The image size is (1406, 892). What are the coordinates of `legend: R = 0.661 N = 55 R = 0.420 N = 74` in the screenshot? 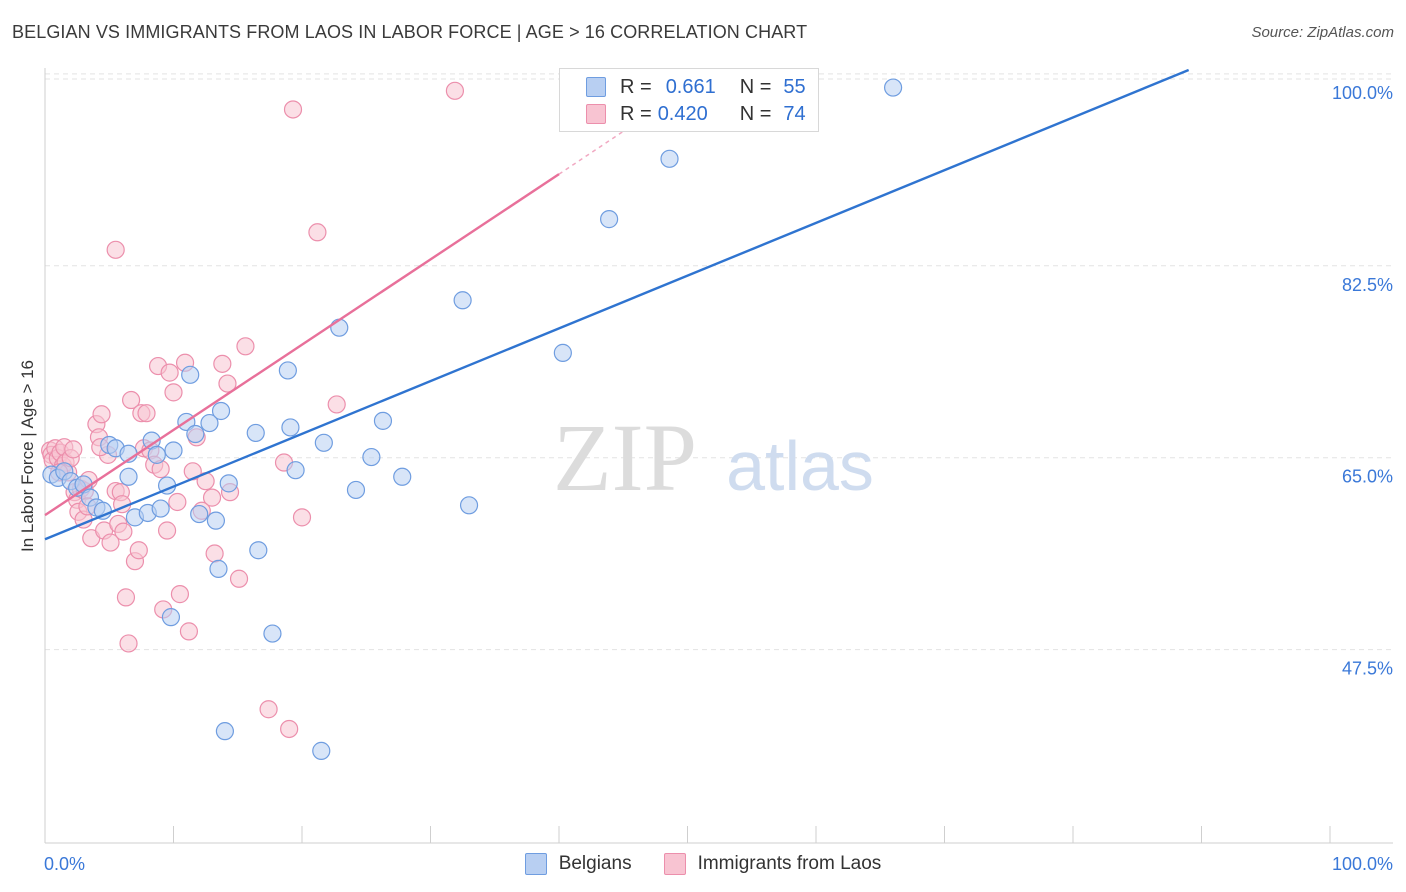 It's located at (689, 100).